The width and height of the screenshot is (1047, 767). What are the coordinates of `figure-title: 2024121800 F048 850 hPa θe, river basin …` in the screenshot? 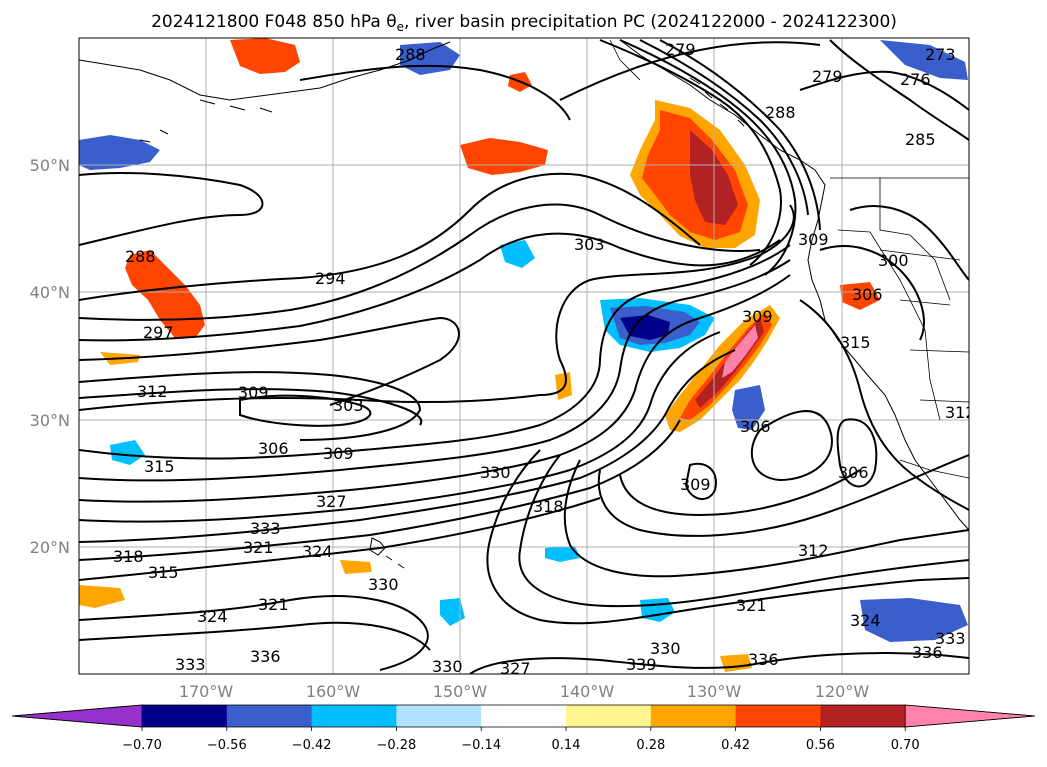 It's located at (524, 23).